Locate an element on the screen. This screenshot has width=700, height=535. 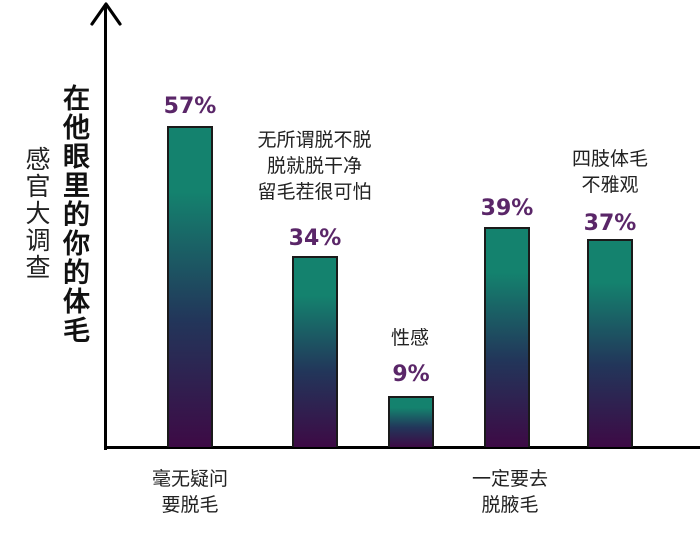
value-label-9: 9% is located at coordinates (411, 374).